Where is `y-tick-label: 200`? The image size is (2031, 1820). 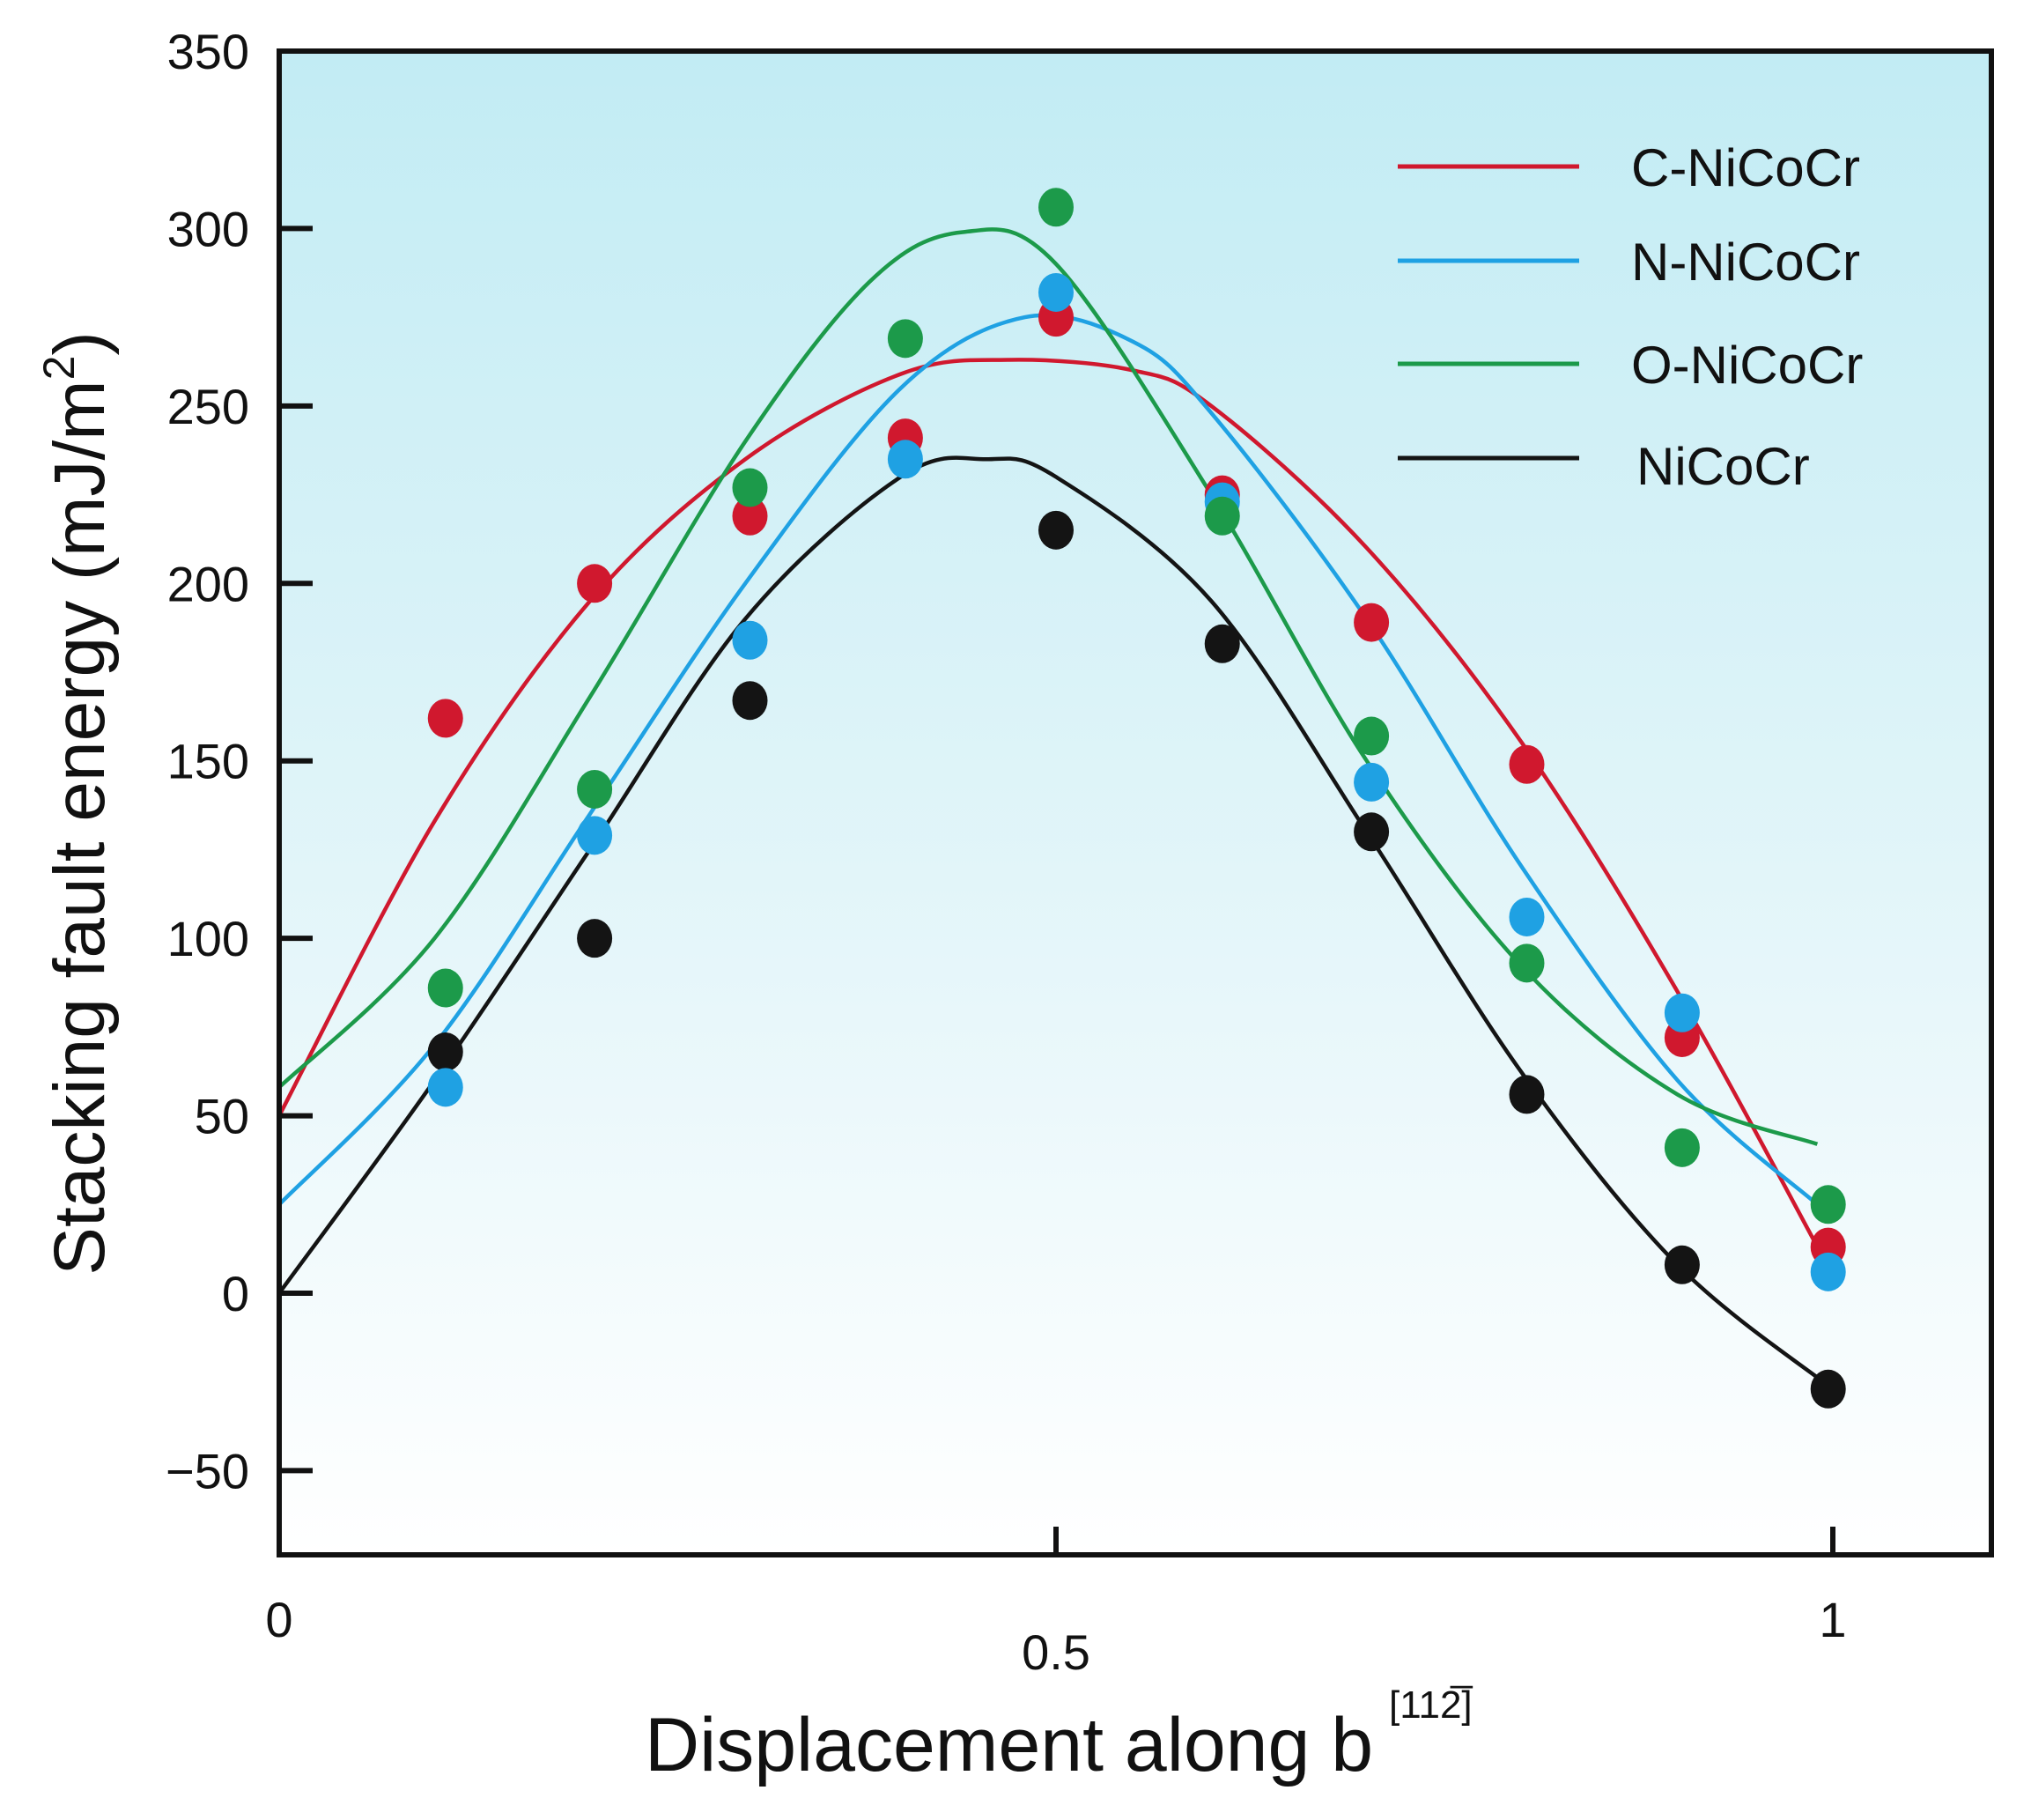 y-tick-label: 200 is located at coordinates (208, 583).